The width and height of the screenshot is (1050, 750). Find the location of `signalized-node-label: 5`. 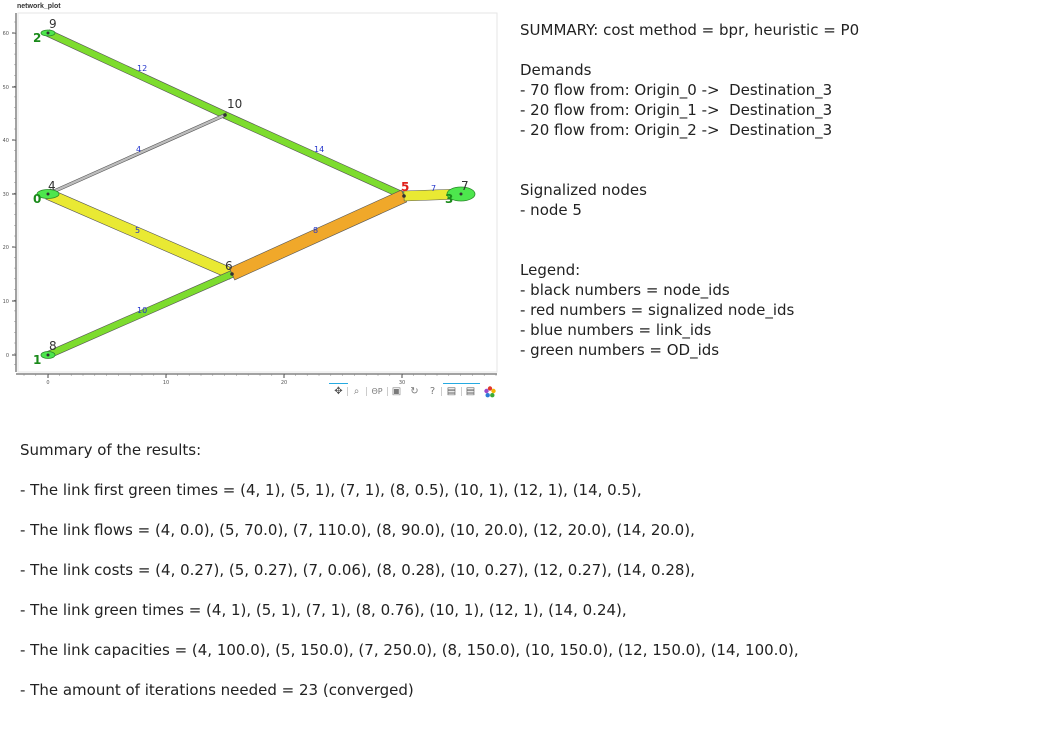

signalized-node-label: 5 is located at coordinates (405, 187).